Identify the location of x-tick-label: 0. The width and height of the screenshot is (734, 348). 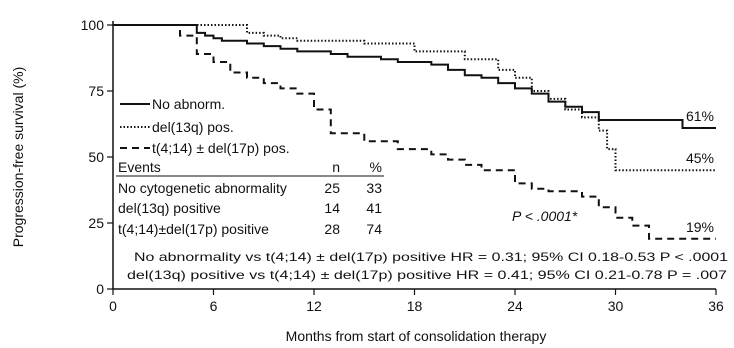
(113, 306).